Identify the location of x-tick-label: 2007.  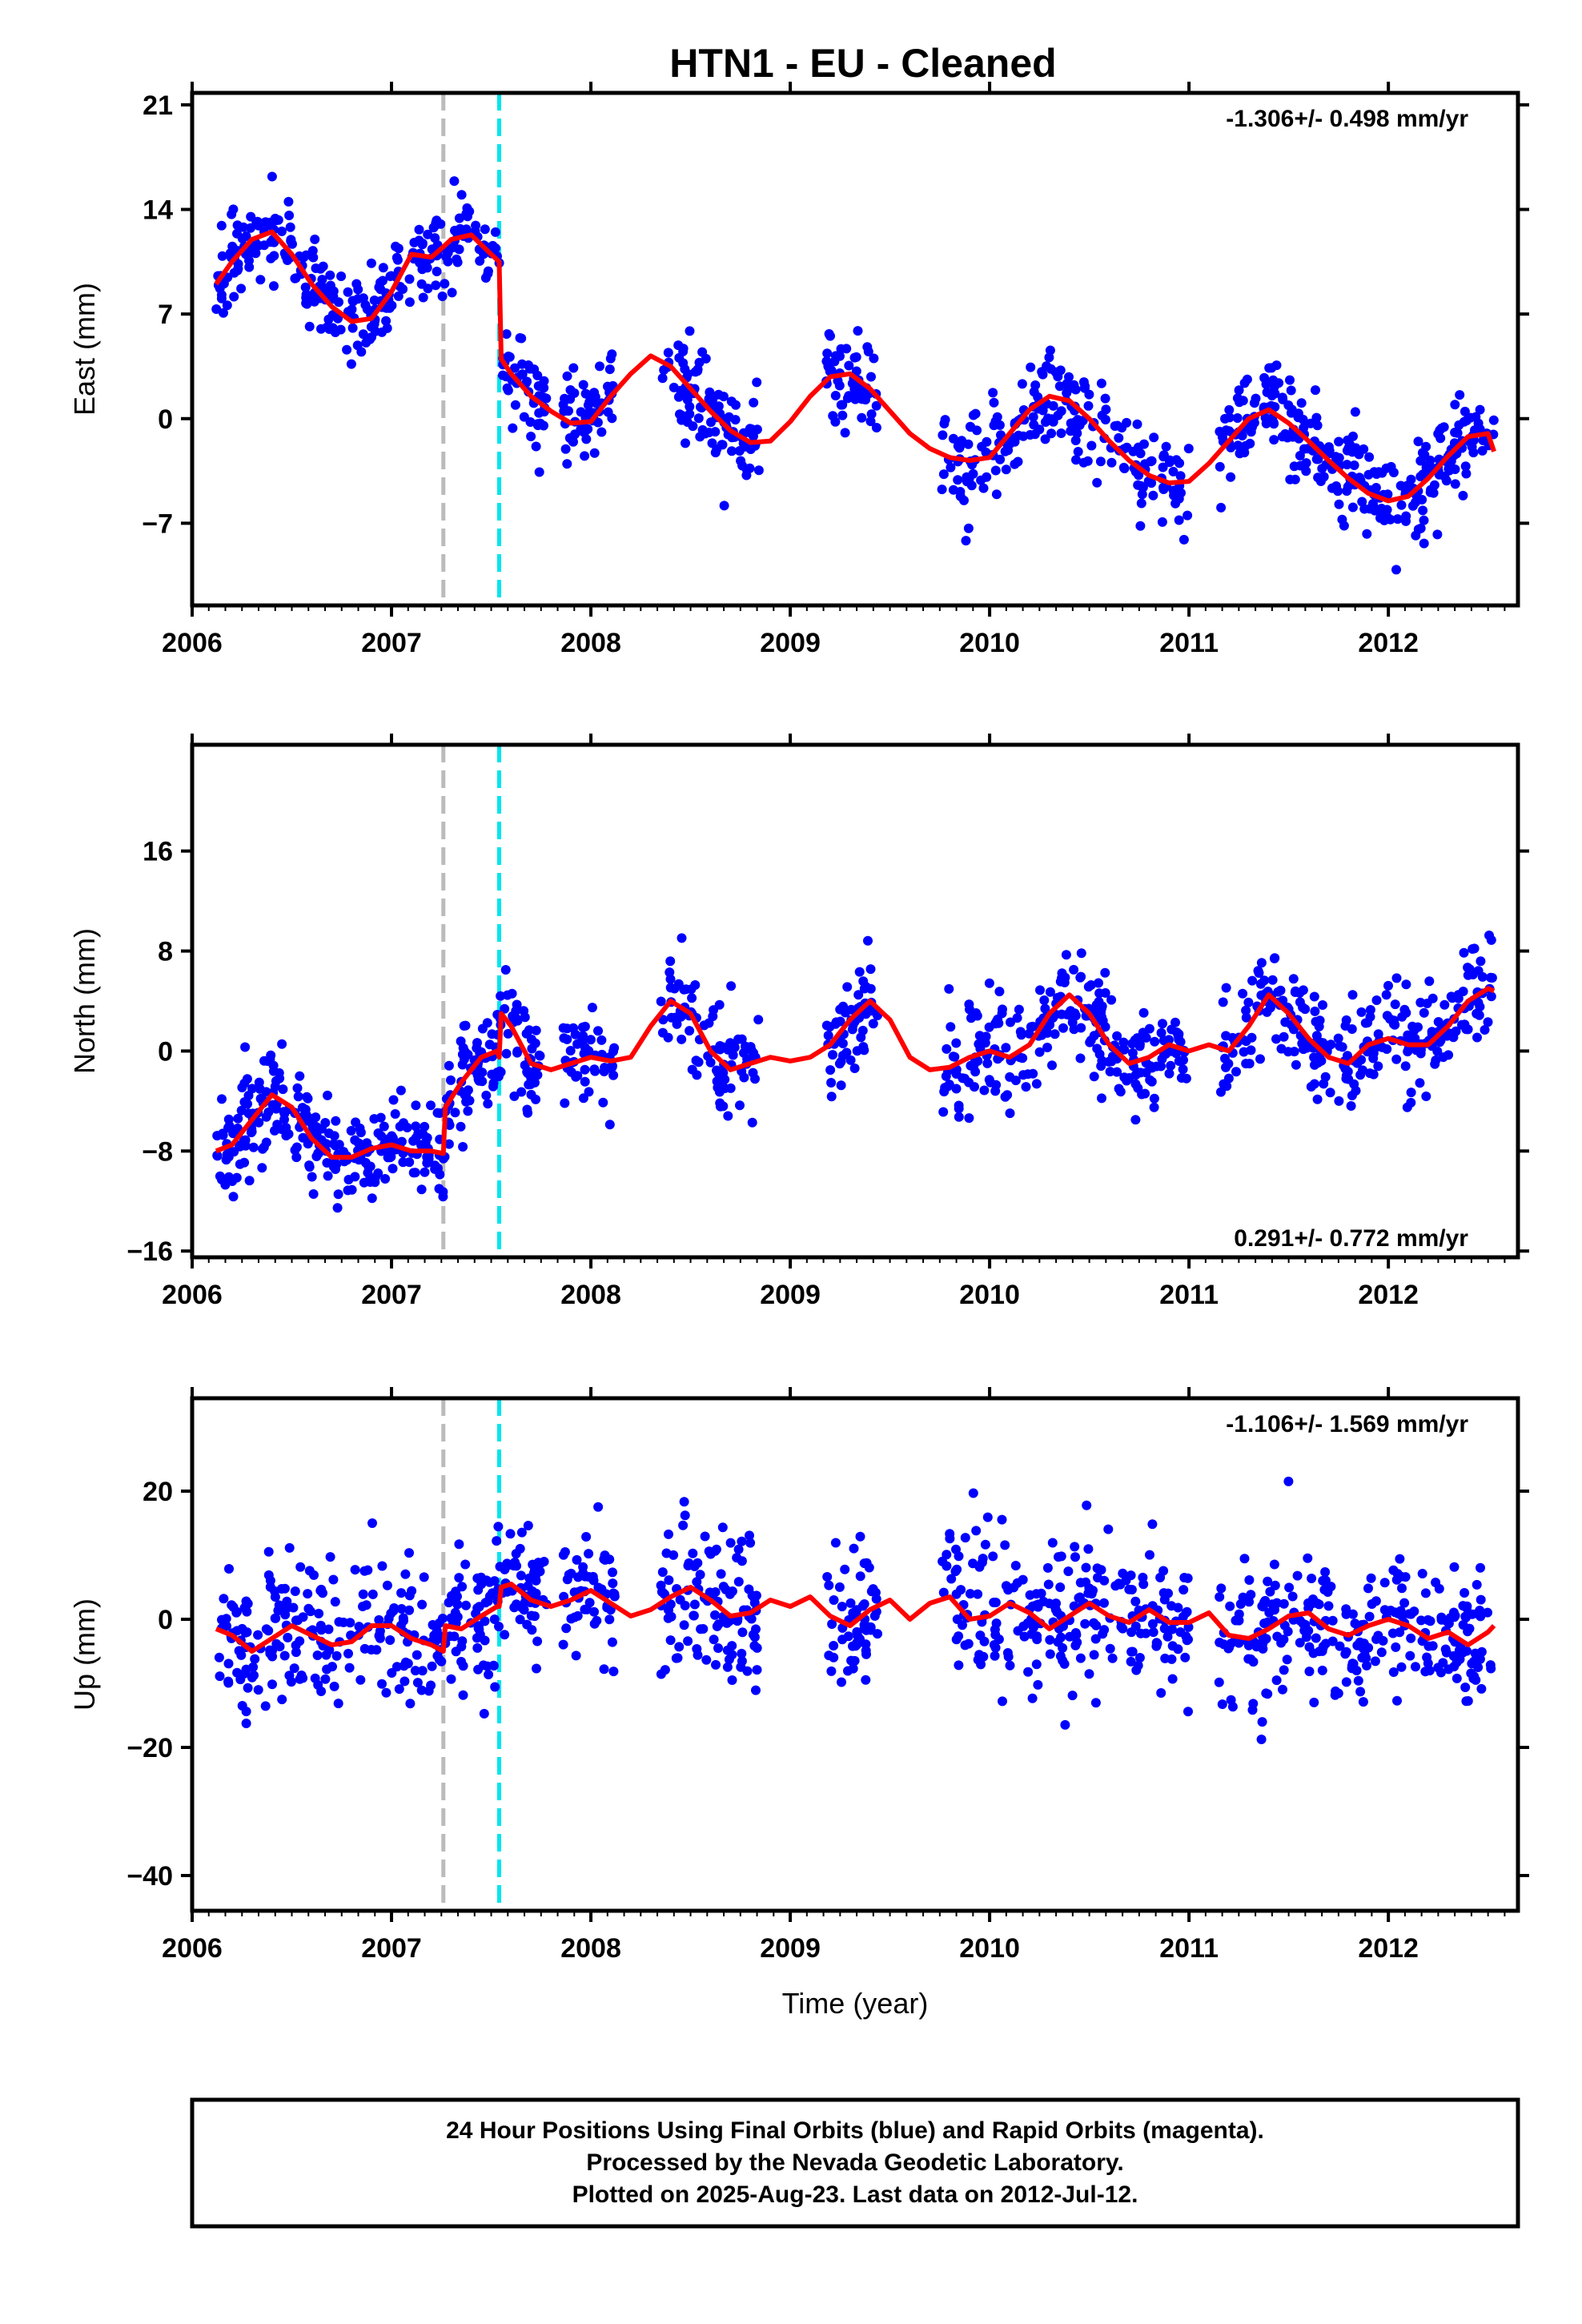
(391, 1295).